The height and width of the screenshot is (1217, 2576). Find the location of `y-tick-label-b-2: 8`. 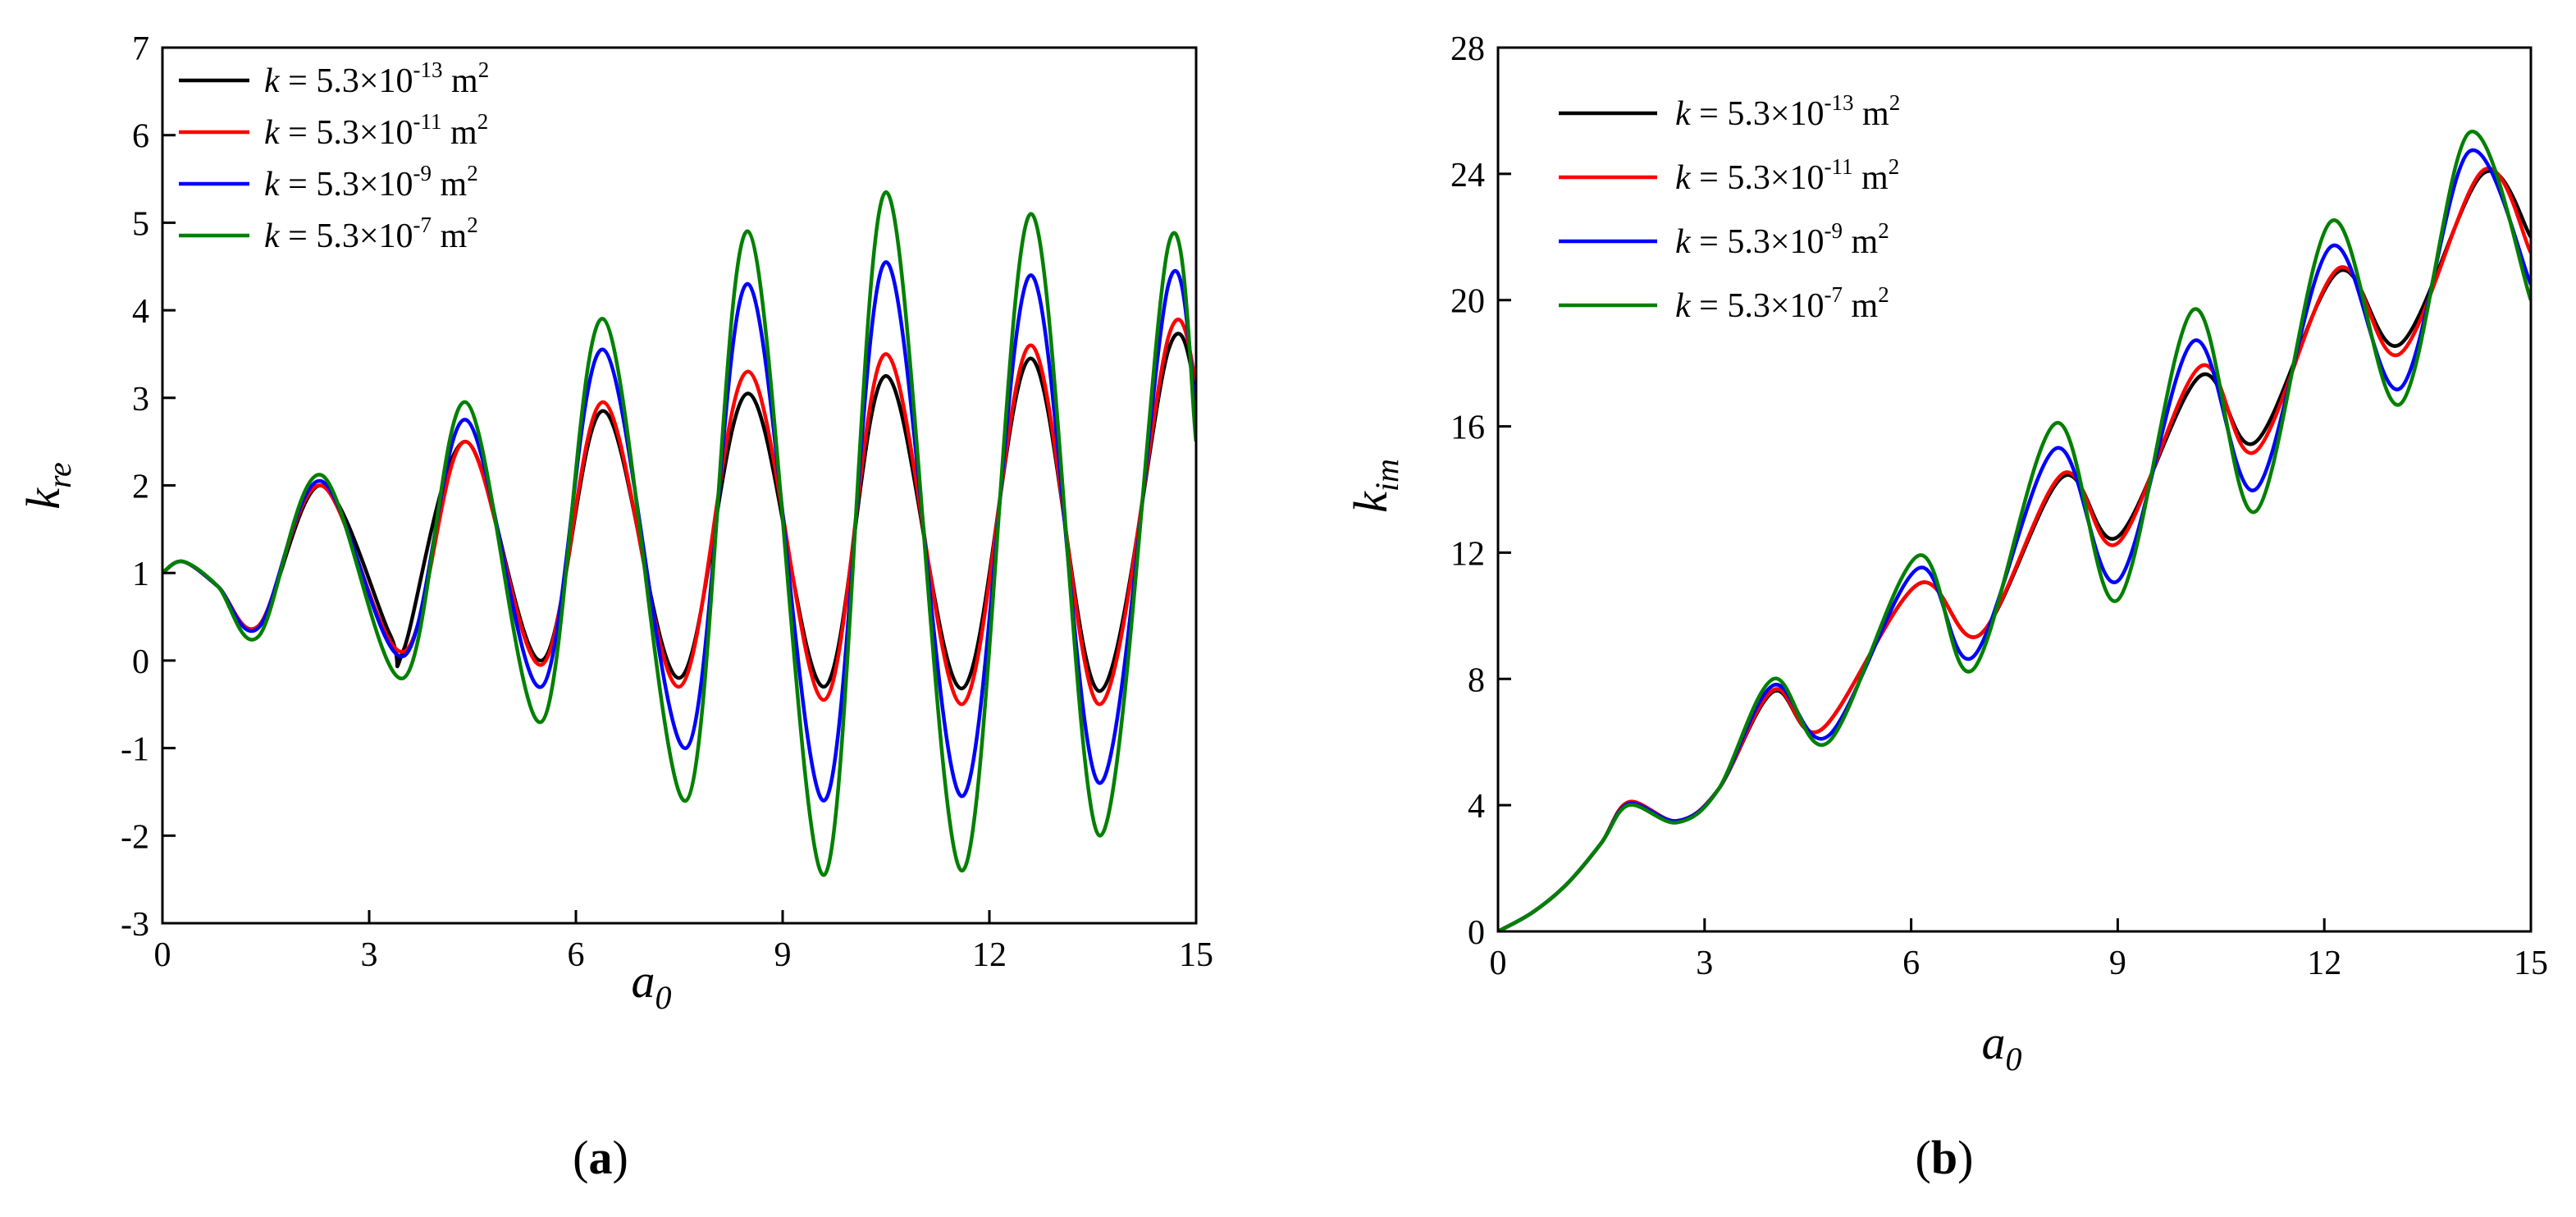

y-tick-label-b-2: 8 is located at coordinates (1477, 680).